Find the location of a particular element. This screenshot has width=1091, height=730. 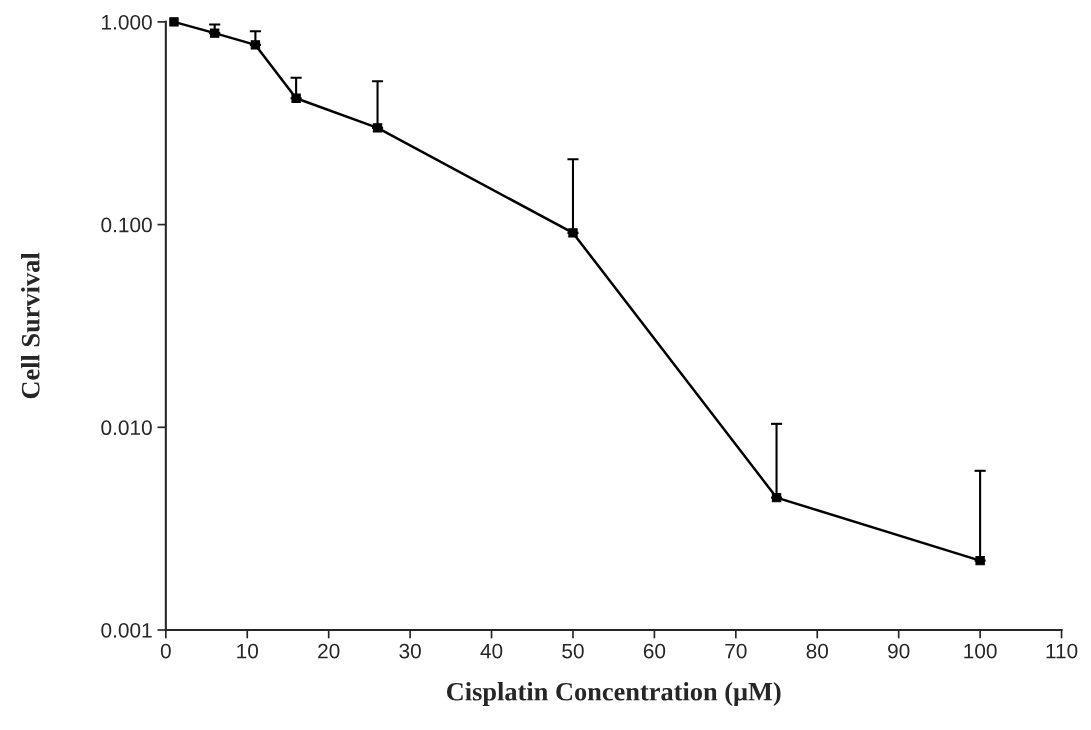

x-tick-label: 60 is located at coordinates (654, 651).